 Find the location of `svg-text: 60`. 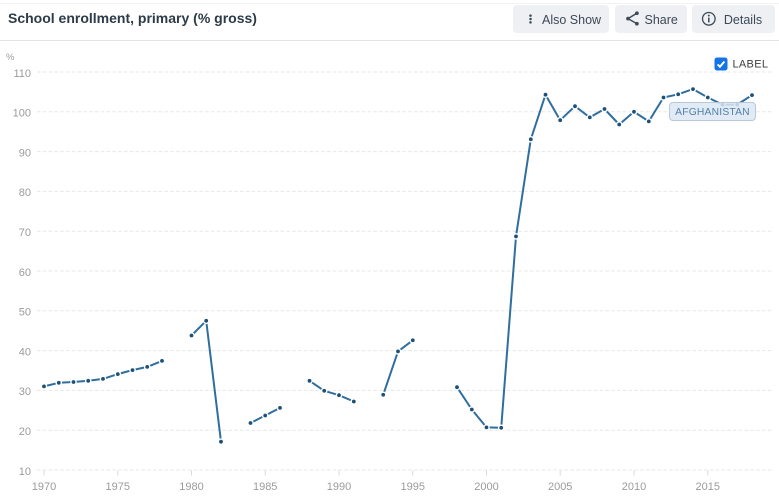

svg-text: 60 is located at coordinates (25, 273).